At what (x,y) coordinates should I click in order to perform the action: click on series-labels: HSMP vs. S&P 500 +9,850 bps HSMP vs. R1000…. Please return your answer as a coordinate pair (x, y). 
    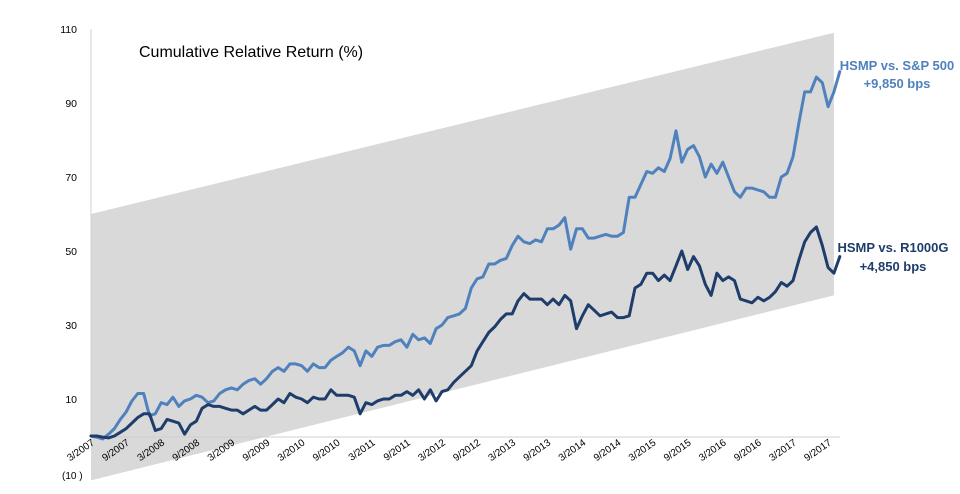
    Looking at the image, I should click on (895, 166).